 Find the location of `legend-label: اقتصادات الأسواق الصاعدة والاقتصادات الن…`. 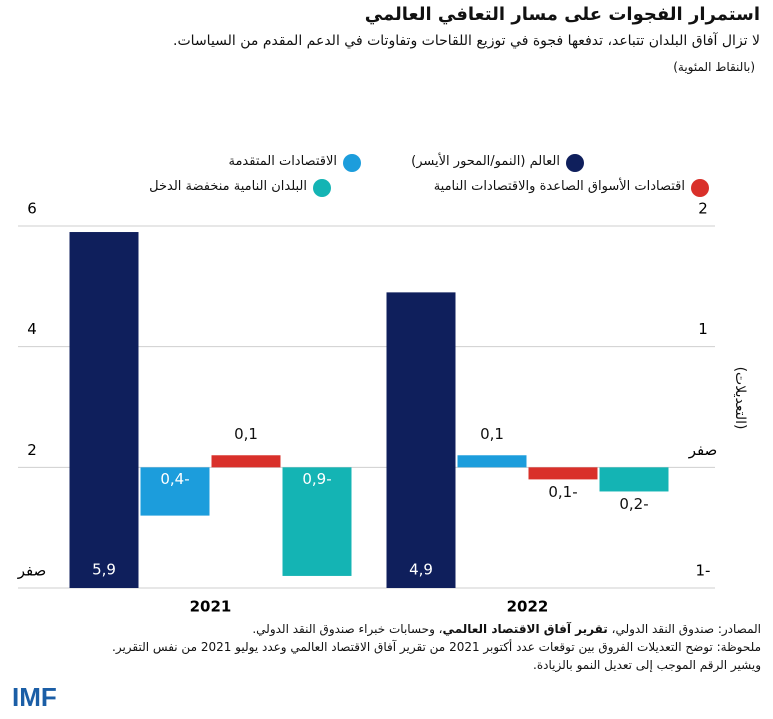

legend-label: اقتصادات الأسواق الصاعدة والاقتصادات الن… is located at coordinates (559, 186).